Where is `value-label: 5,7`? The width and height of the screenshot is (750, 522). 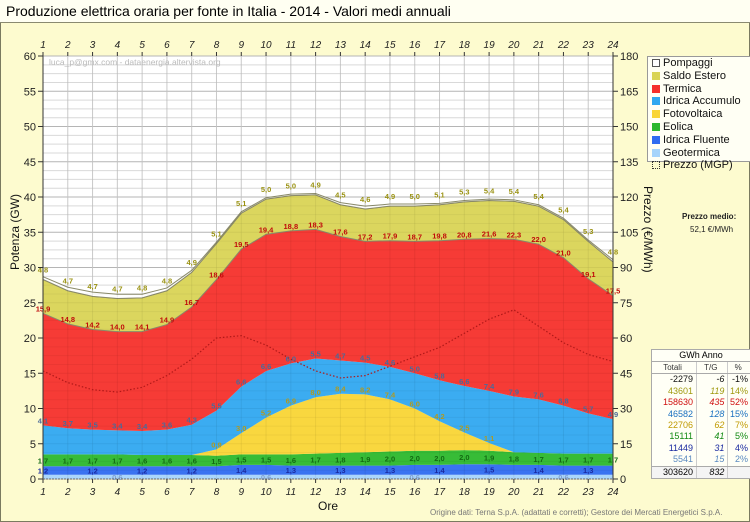
value-label: 5,7 is located at coordinates (588, 408).